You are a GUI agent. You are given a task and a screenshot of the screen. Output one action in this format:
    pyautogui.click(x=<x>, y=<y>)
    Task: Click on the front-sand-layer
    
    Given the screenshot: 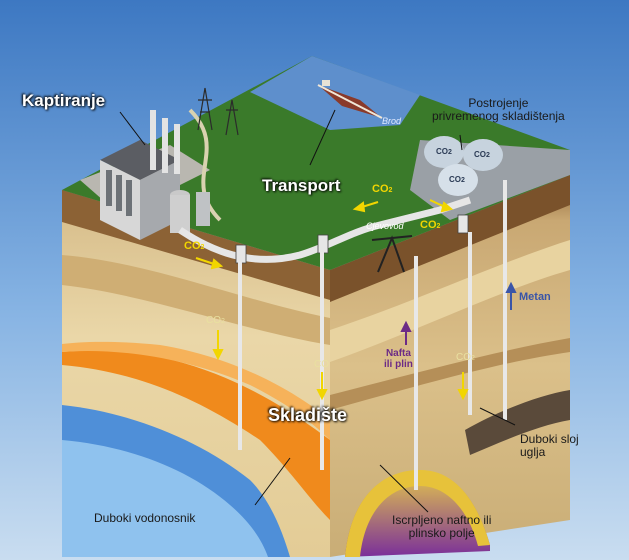 What is the action you would take?
    pyautogui.click(x=196, y=300)
    